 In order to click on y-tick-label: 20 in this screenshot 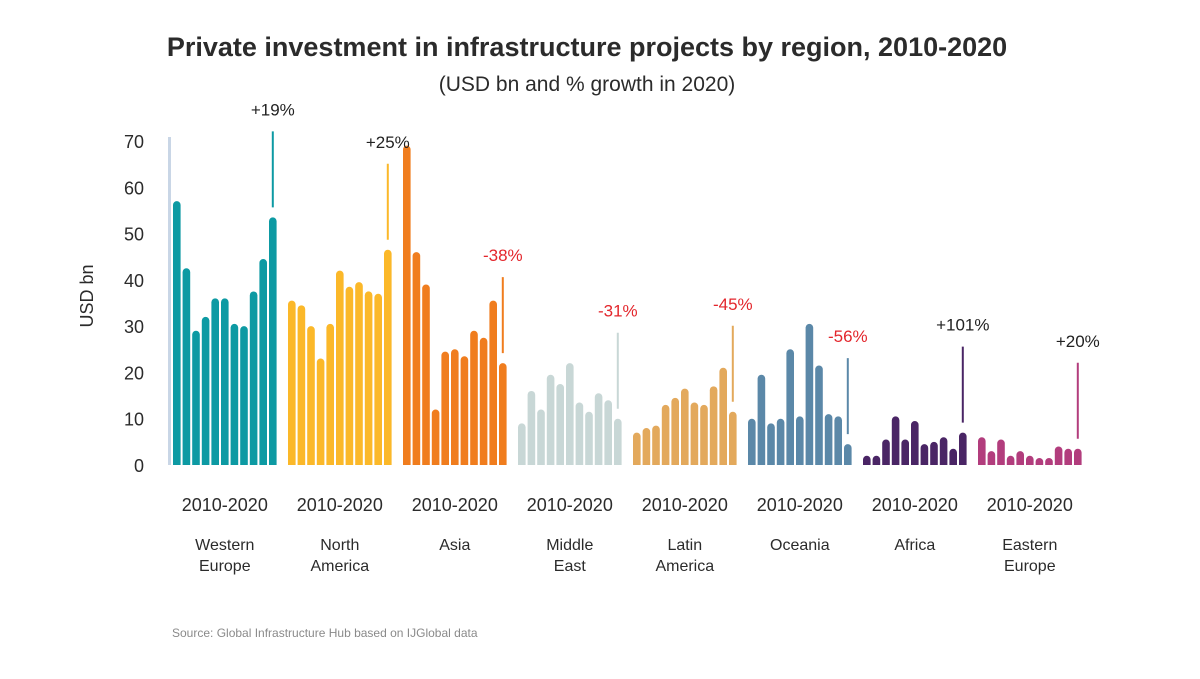, I will do `click(134, 373)`.